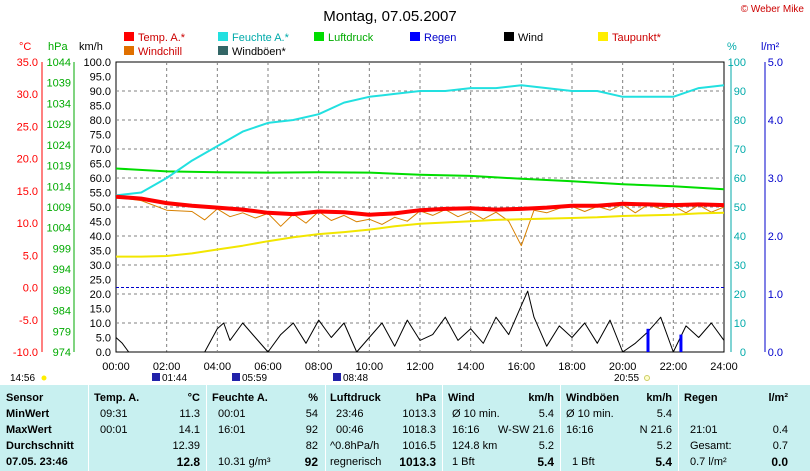 This screenshot has height=471, width=810. I want to click on wind-tick-label: 5.0, so click(103, 339).